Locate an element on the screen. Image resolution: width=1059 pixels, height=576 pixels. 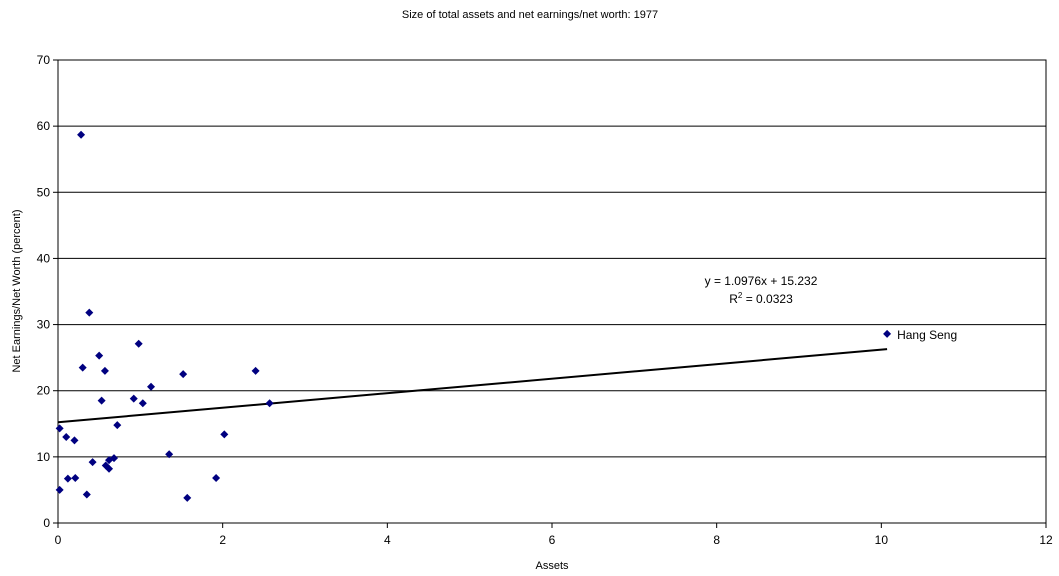
x-tick-label: 10 is located at coordinates (882, 540).